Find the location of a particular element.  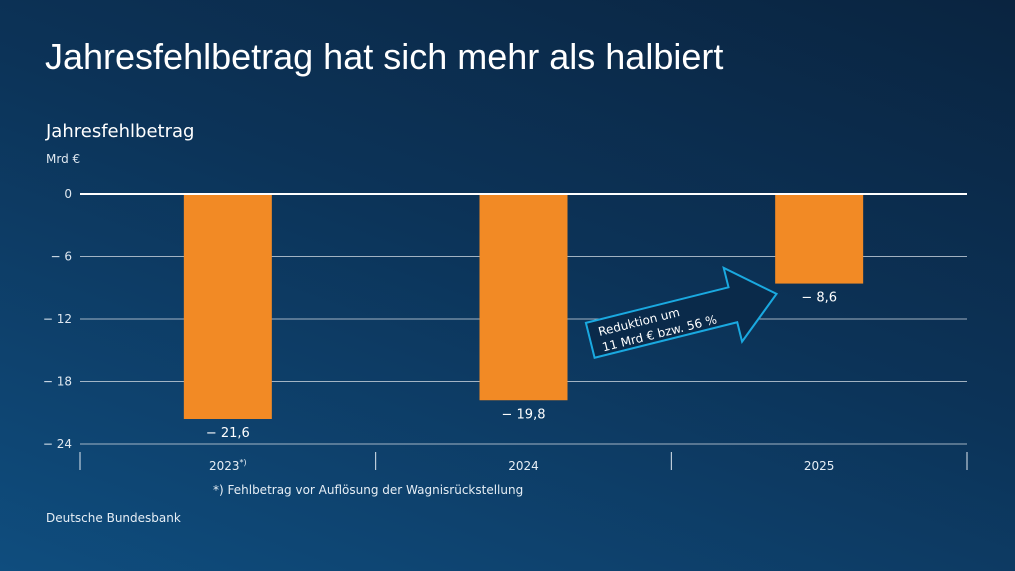

y-tick-label: − 12 is located at coordinates (57, 319).